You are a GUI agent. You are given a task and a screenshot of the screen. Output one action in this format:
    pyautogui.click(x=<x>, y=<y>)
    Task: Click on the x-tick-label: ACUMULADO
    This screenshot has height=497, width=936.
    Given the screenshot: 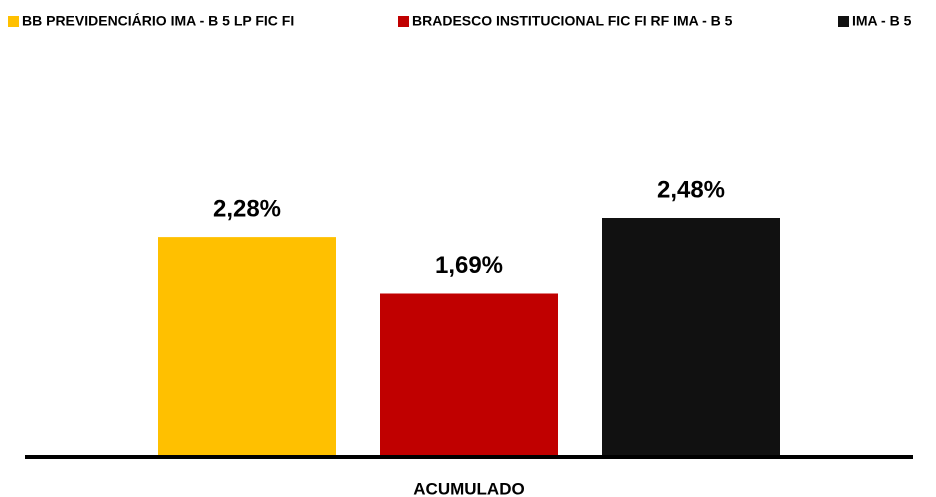 What is the action you would take?
    pyautogui.click(x=468, y=488)
    